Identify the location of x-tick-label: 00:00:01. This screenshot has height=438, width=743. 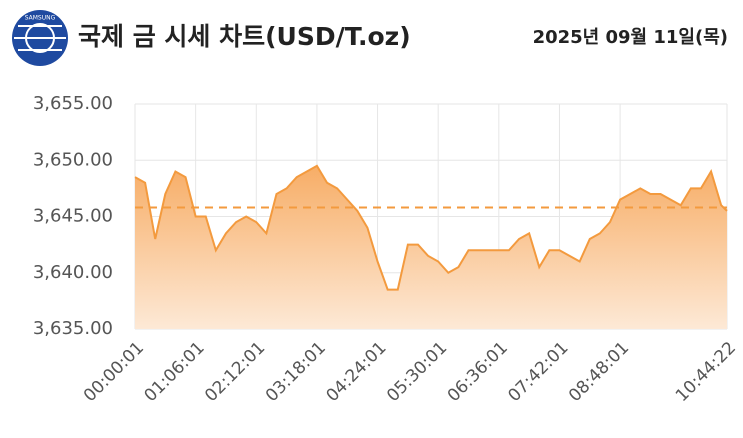
(114, 372).